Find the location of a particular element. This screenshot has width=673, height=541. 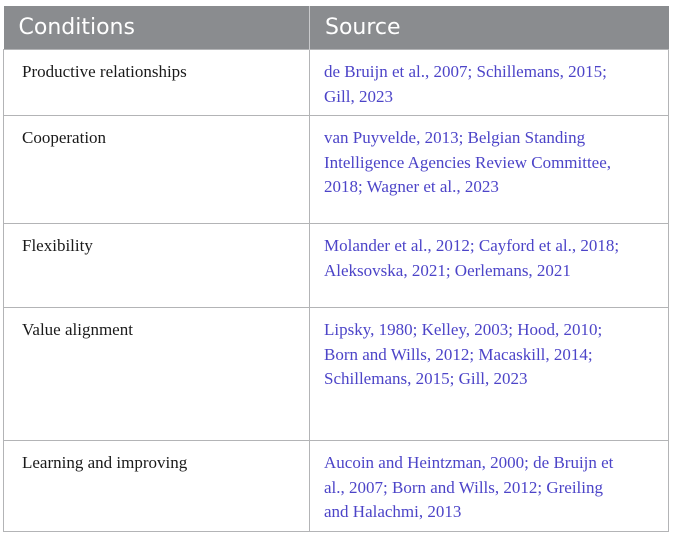

table-header: Conditions Source is located at coordinates (336, 28).